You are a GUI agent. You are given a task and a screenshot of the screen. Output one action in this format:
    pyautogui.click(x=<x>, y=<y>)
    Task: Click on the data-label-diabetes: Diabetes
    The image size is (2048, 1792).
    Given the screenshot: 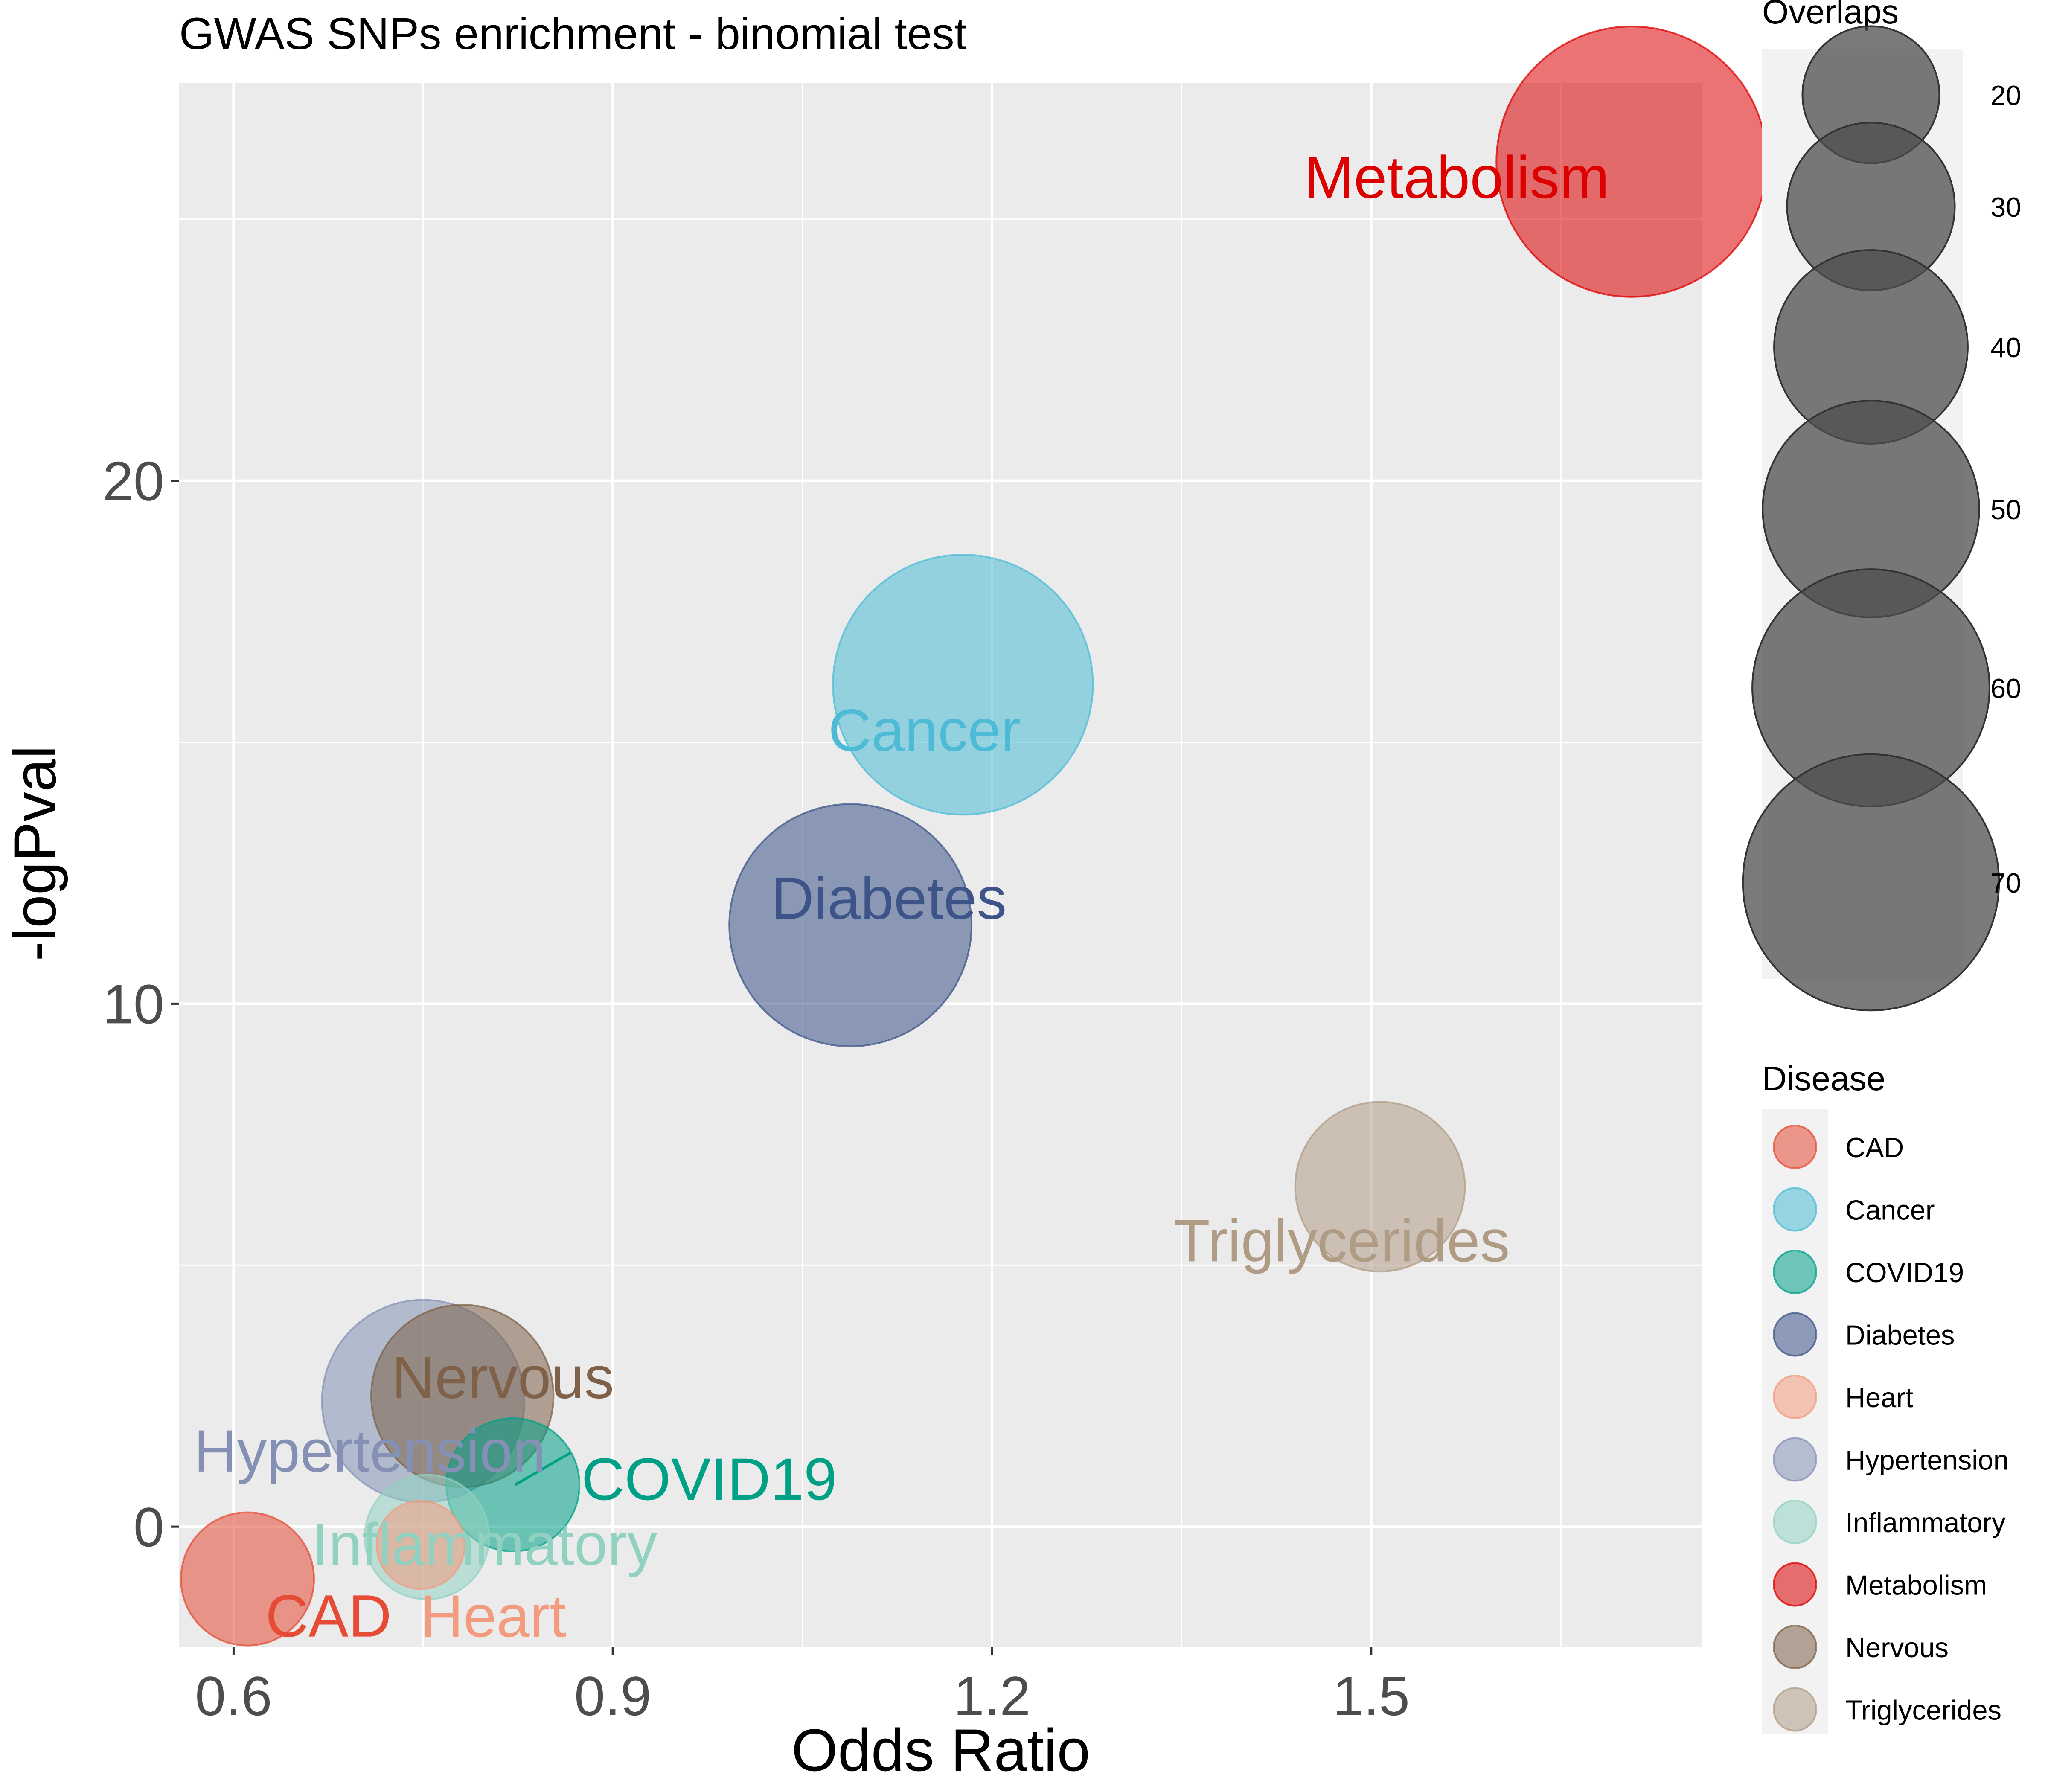 What is the action you would take?
    pyautogui.click(x=889, y=898)
    